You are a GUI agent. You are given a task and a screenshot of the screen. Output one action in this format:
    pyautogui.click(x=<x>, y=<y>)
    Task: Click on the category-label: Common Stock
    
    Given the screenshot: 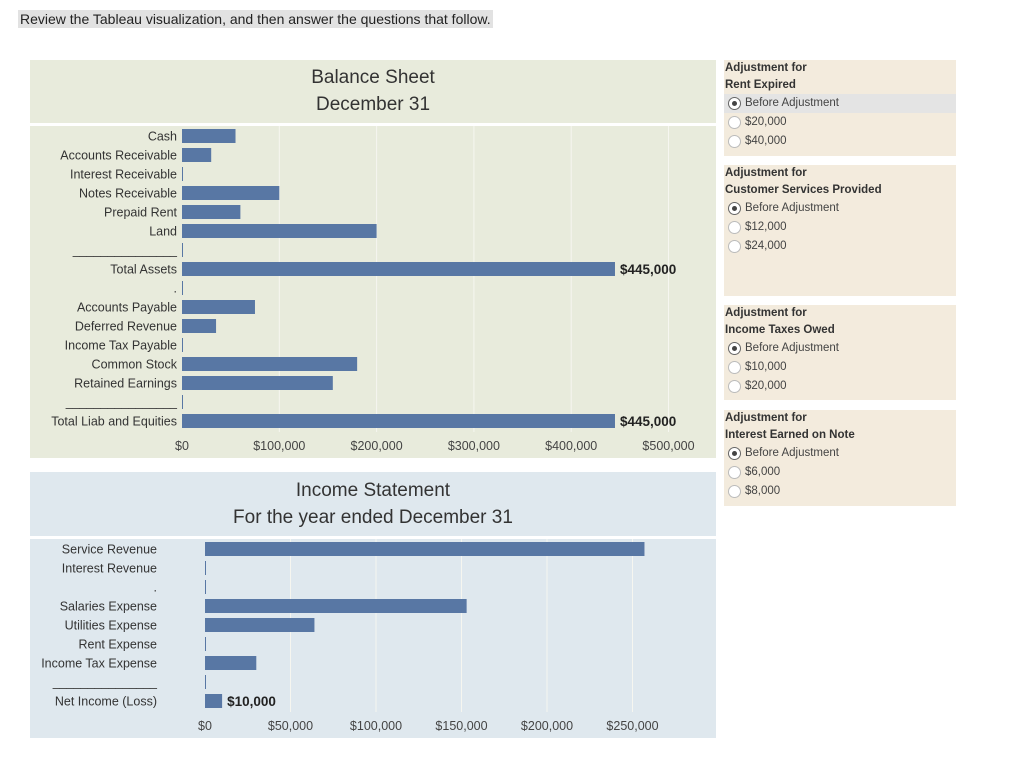 What is the action you would take?
    pyautogui.click(x=135, y=365)
    